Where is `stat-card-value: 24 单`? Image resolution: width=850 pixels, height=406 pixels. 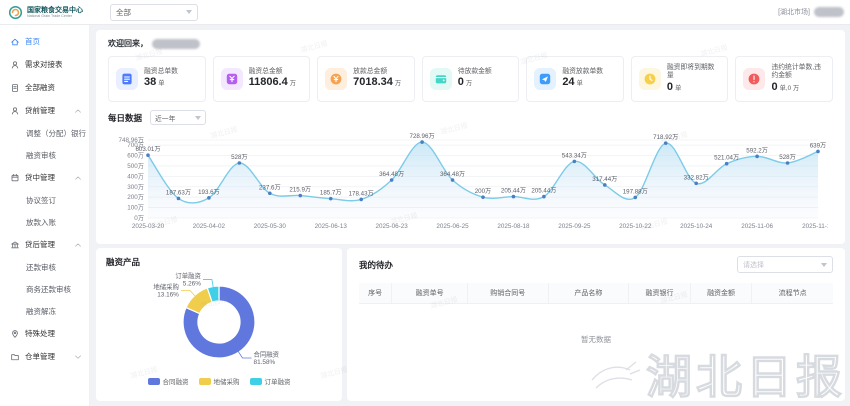 stat-card-value: 24 单 is located at coordinates (572, 82).